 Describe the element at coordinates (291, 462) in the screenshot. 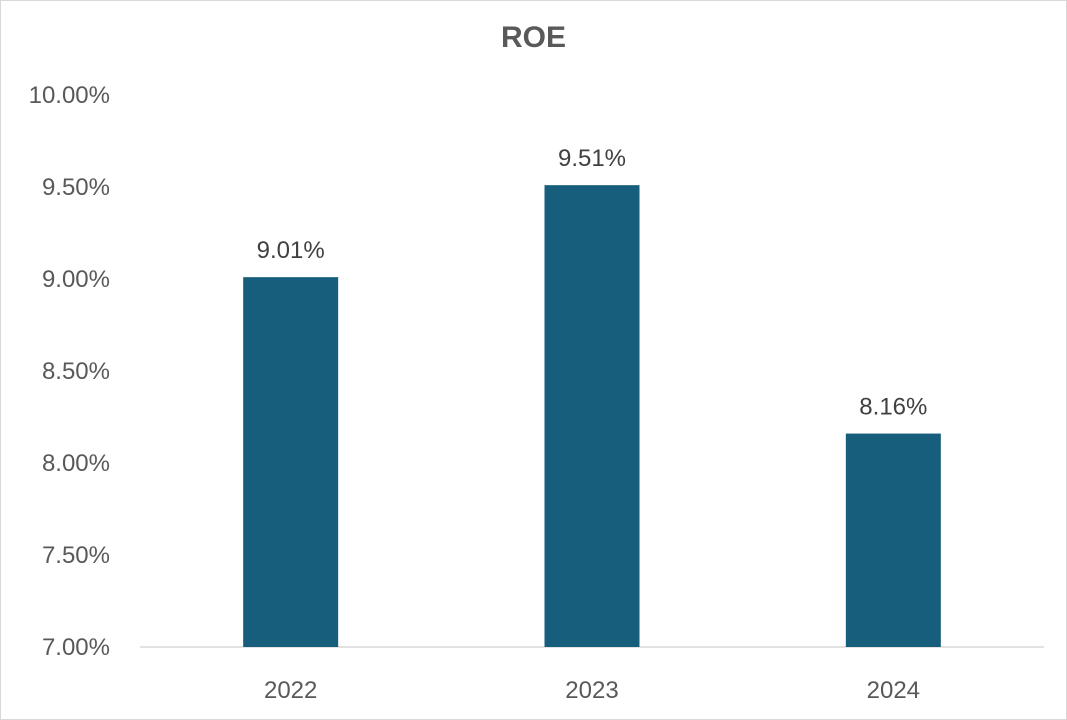

I see `bar-2022` at that location.